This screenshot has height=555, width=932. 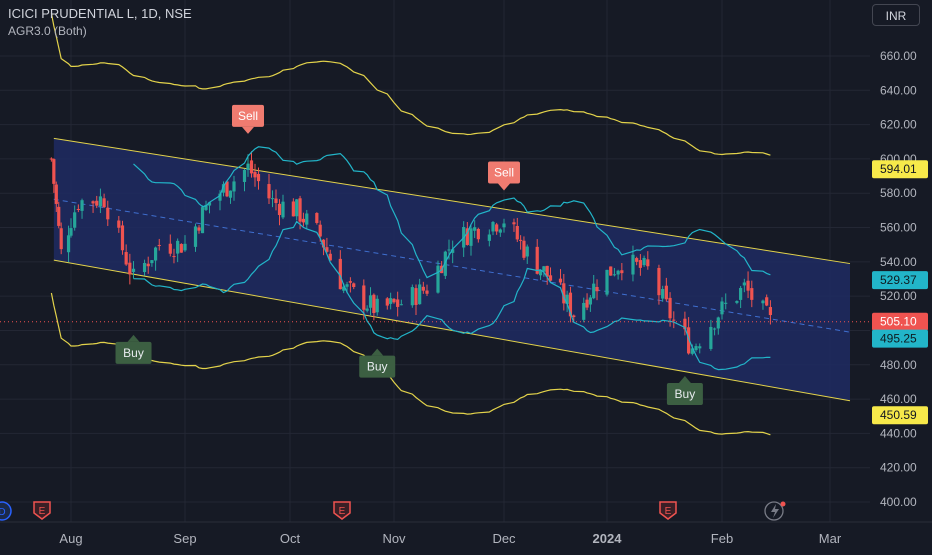 What do you see at coordinates (898, 468) in the screenshot?
I see `price-axis-tick: 420.00` at bounding box center [898, 468].